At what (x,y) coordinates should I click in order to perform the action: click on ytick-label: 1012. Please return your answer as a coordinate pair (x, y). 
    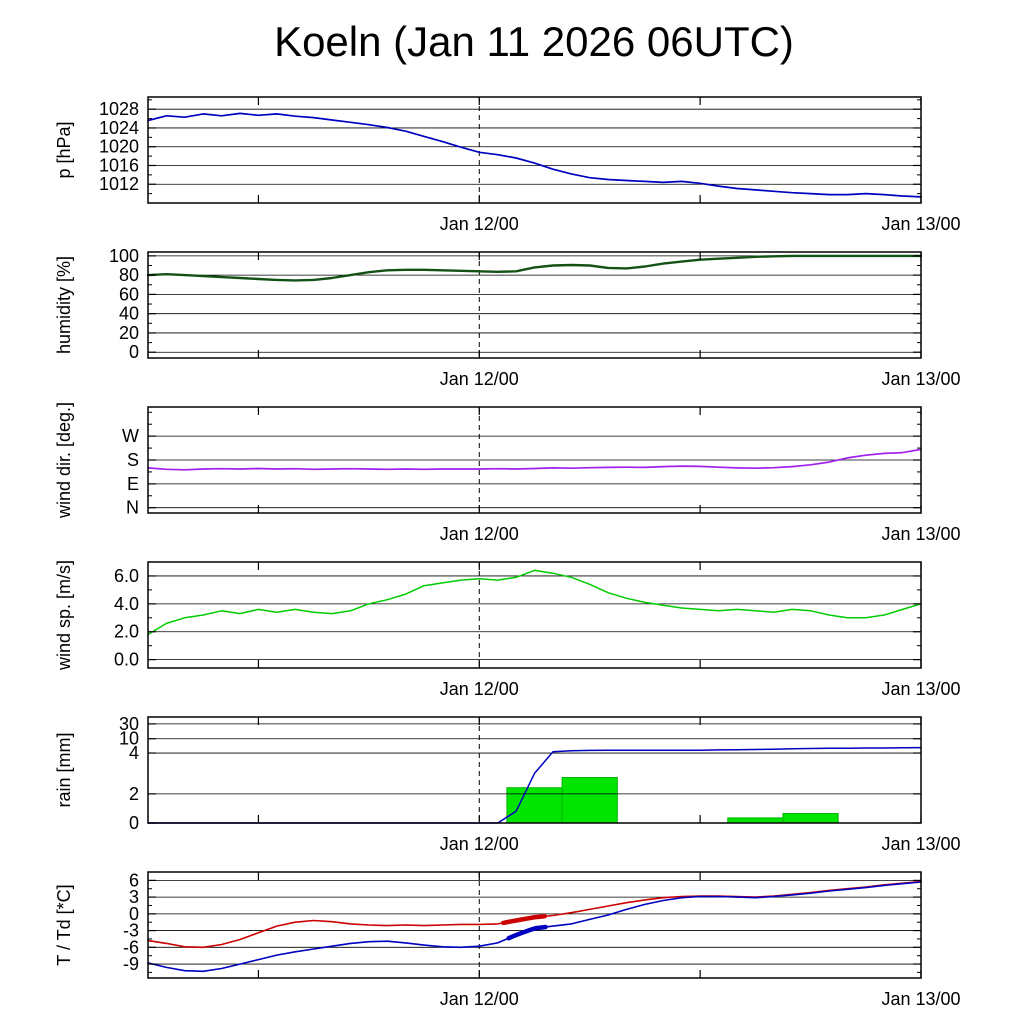
    Looking at the image, I should click on (119, 184).